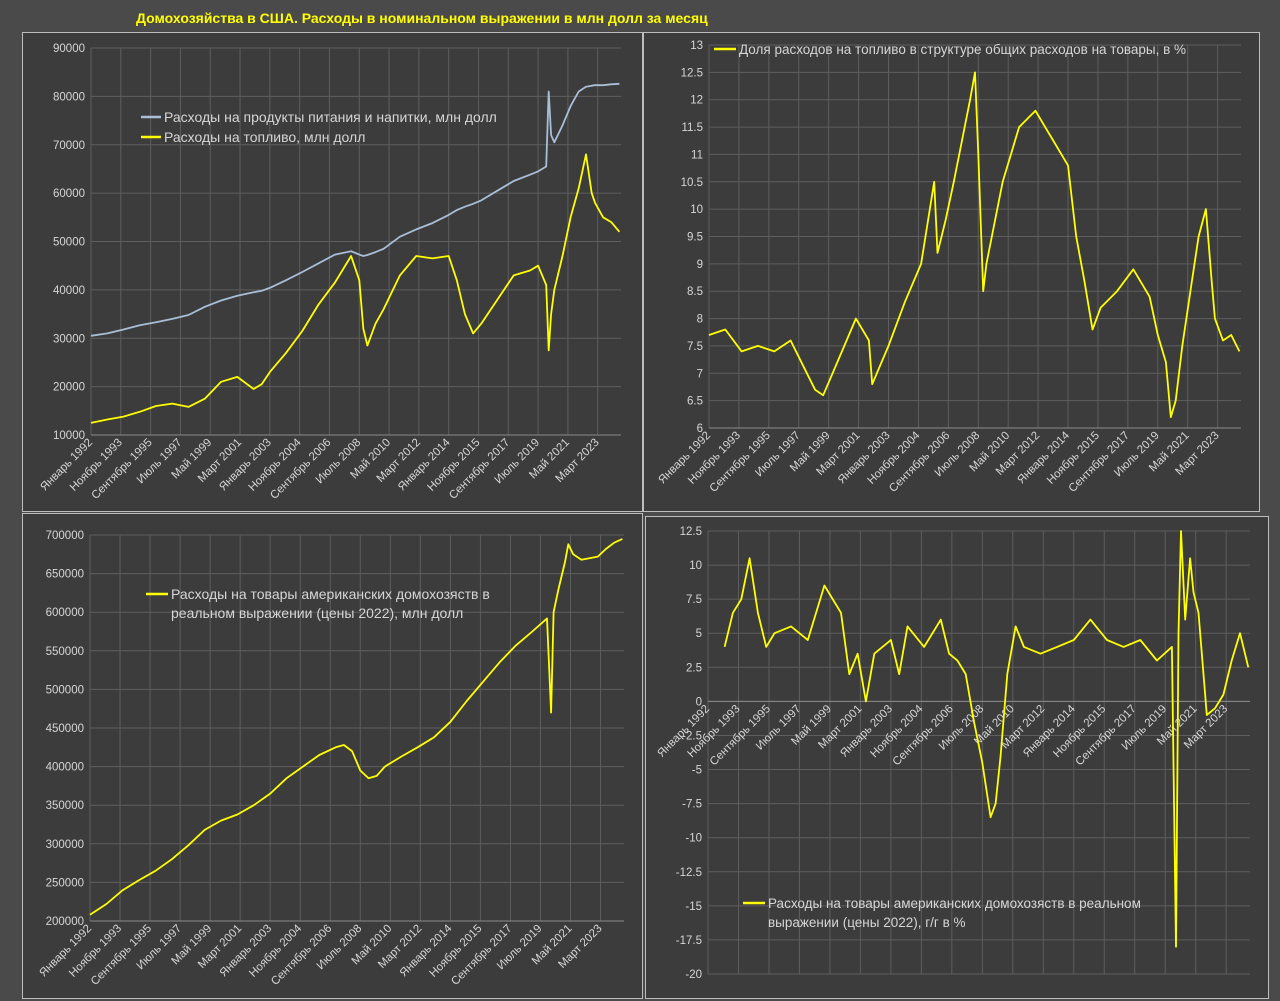 The width and height of the screenshot is (1280, 1001). I want to click on y-tick-label: 7, so click(700, 374).